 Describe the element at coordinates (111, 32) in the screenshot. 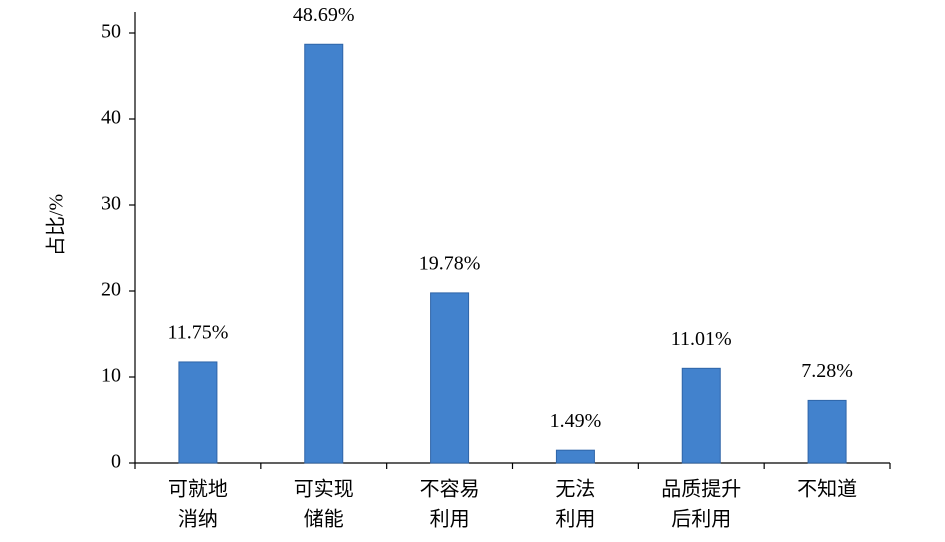

I see `y-tick-label: 50` at that location.